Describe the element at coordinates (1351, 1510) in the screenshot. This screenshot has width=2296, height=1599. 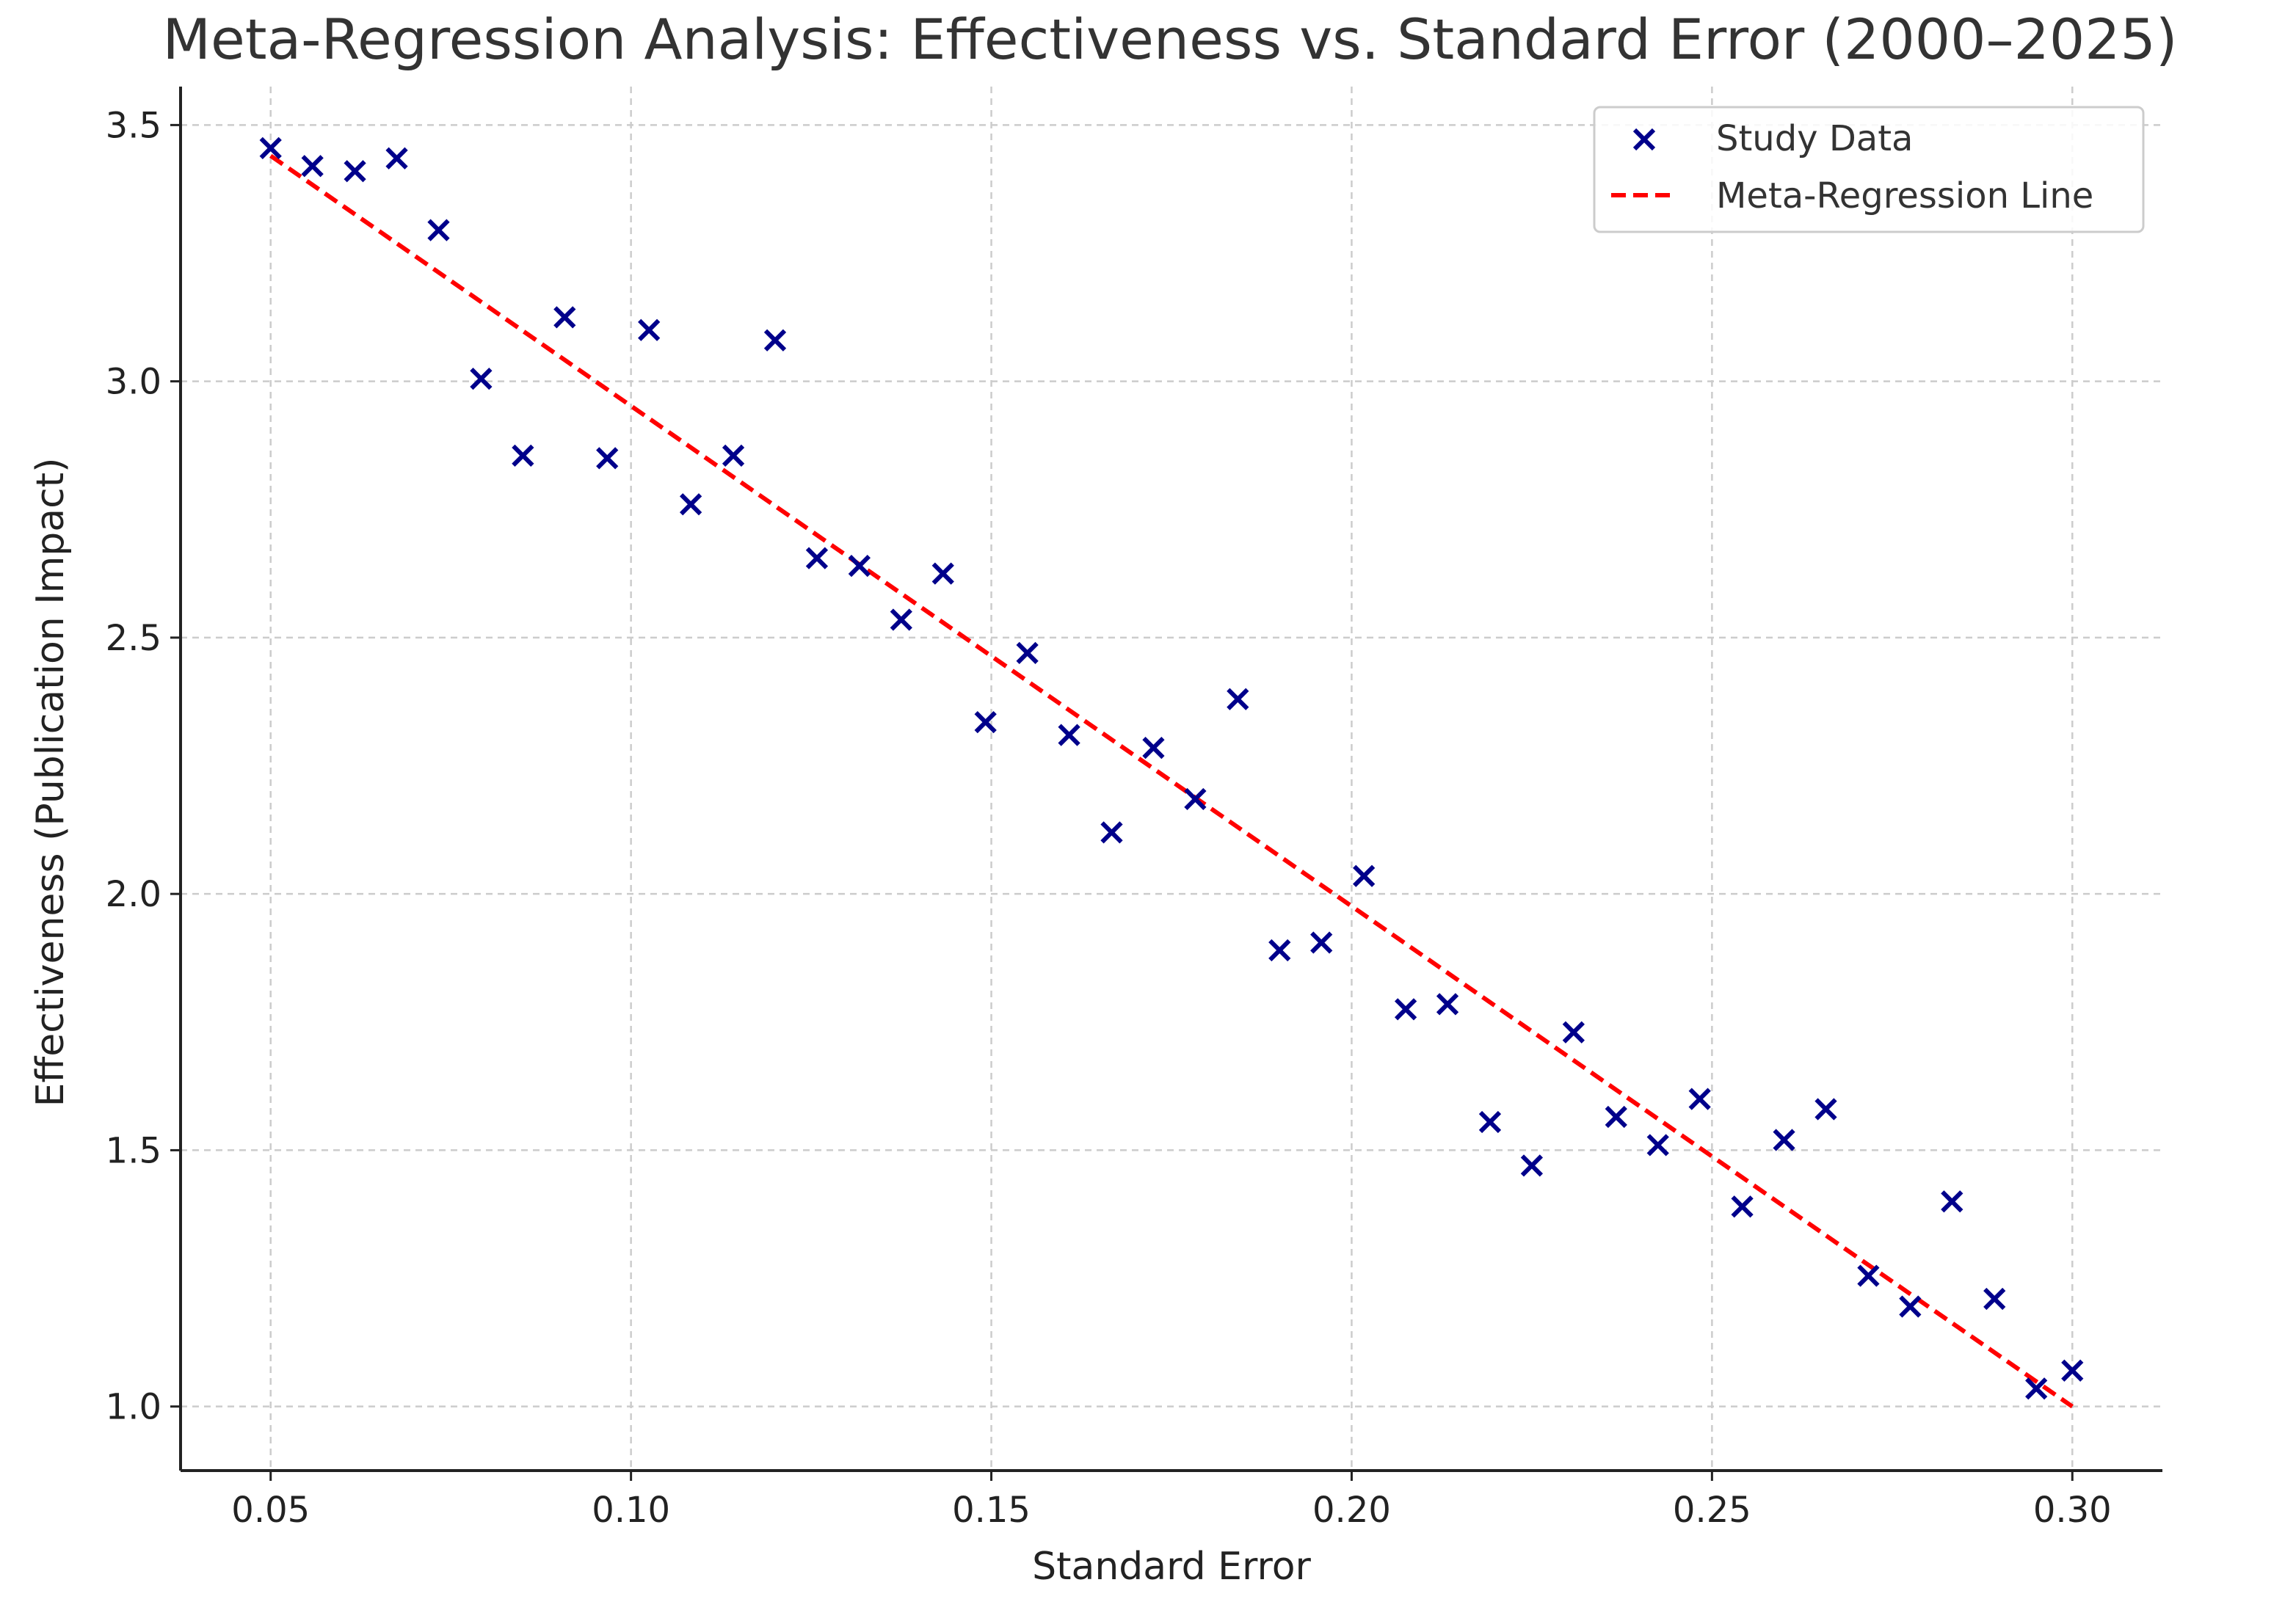
I see `x-tick-label: 0.20` at that location.